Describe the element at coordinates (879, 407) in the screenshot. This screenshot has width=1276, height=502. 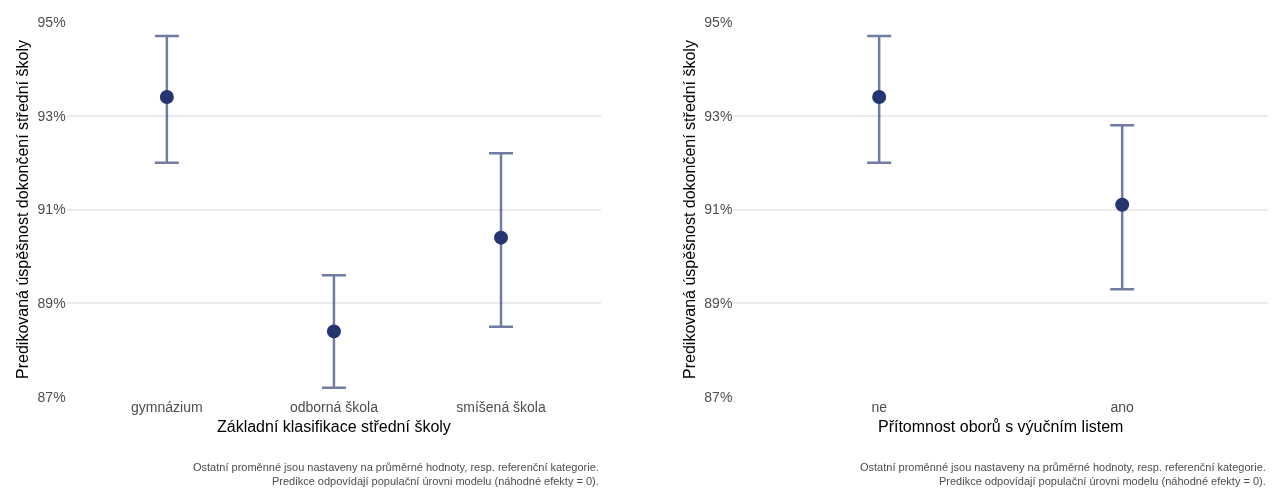
I see `x-tick-label: ne` at that location.